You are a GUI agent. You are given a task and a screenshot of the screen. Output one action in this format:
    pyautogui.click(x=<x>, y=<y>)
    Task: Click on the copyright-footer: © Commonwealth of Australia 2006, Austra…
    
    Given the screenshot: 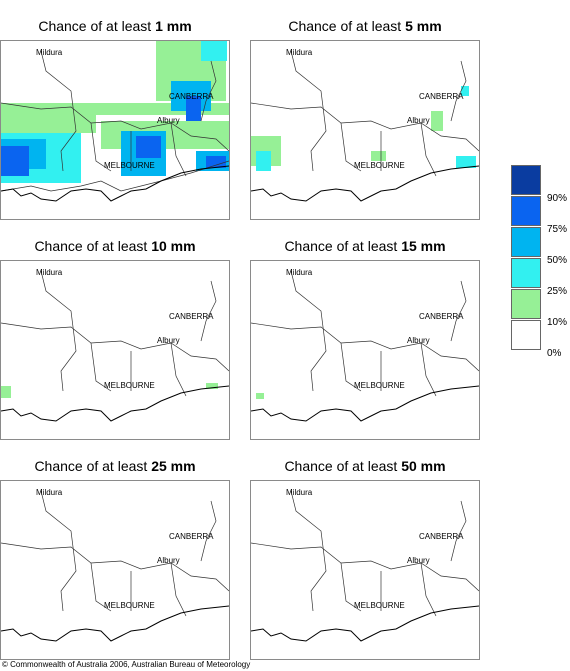 What is the action you would take?
    pyautogui.click(x=126, y=664)
    